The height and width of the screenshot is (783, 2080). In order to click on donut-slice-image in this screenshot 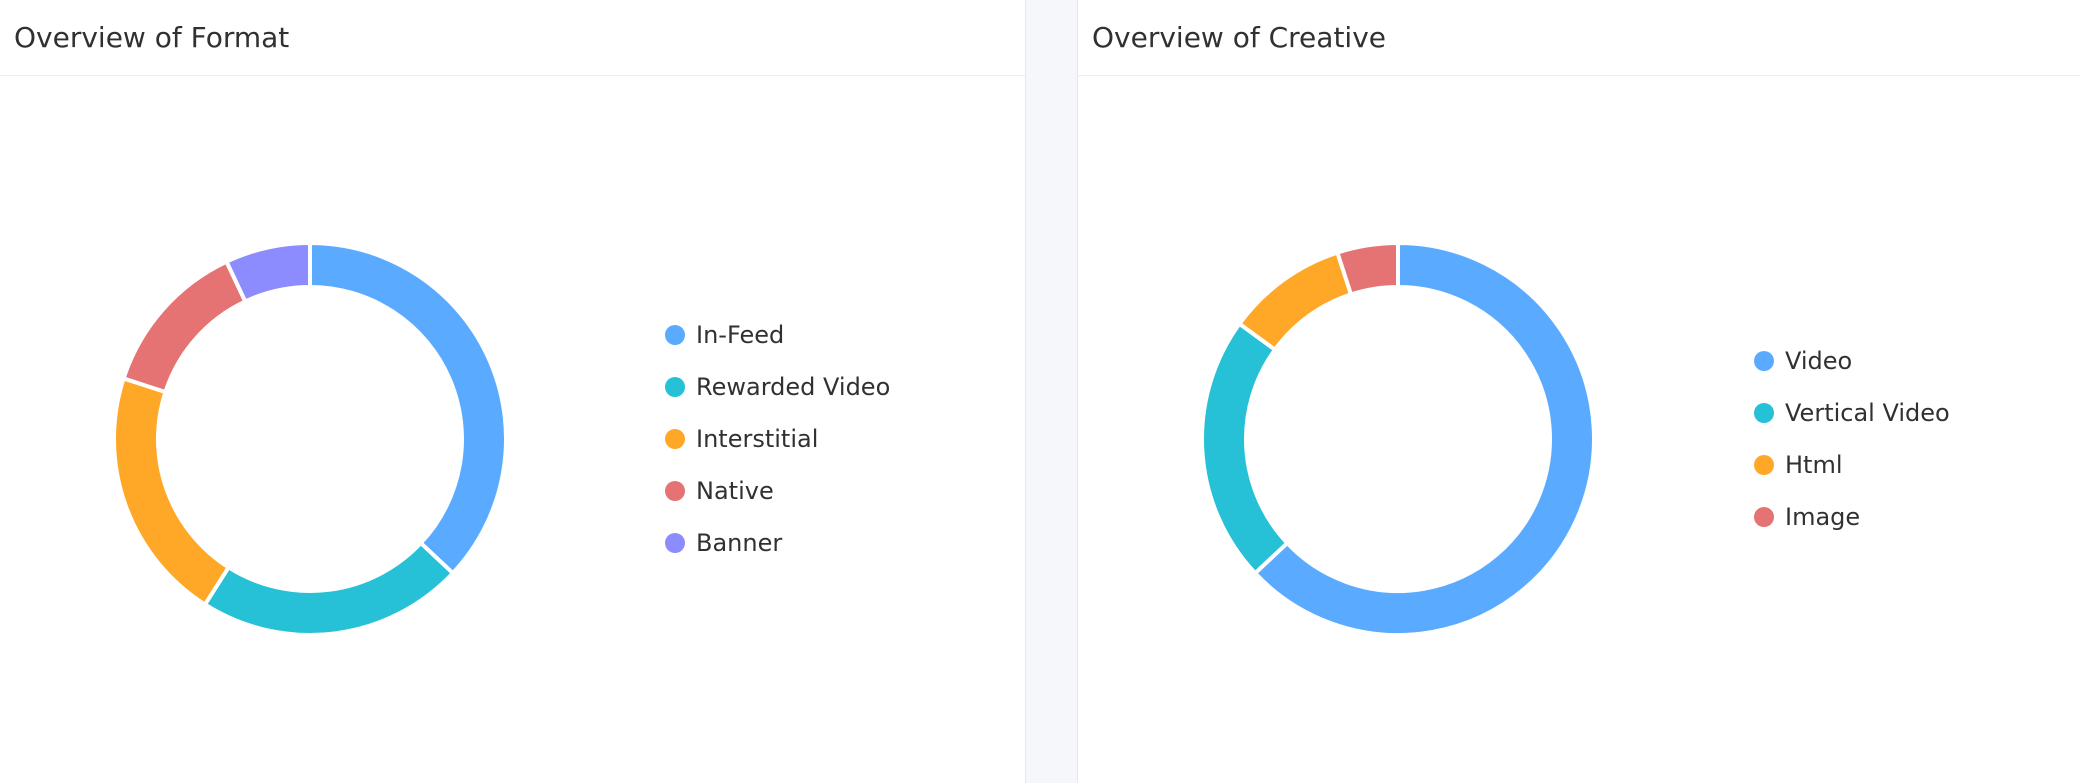, I will do `click(1367, 268)`.